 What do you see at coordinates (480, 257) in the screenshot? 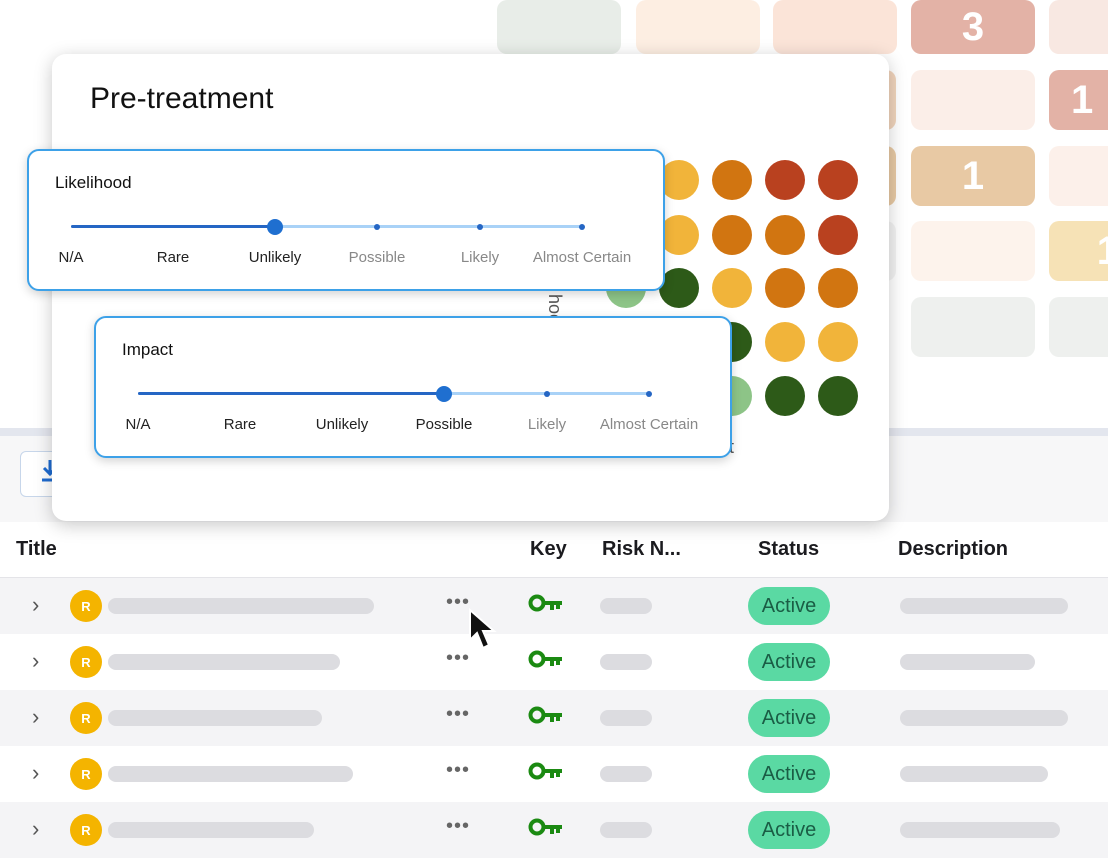
I see `likelihood-option-label: Likely` at bounding box center [480, 257].